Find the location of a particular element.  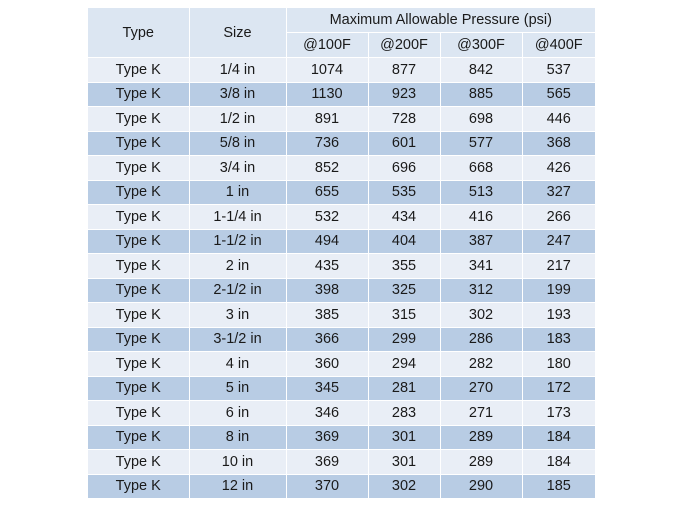

pressure-100f-cell: 655 is located at coordinates (327, 192).